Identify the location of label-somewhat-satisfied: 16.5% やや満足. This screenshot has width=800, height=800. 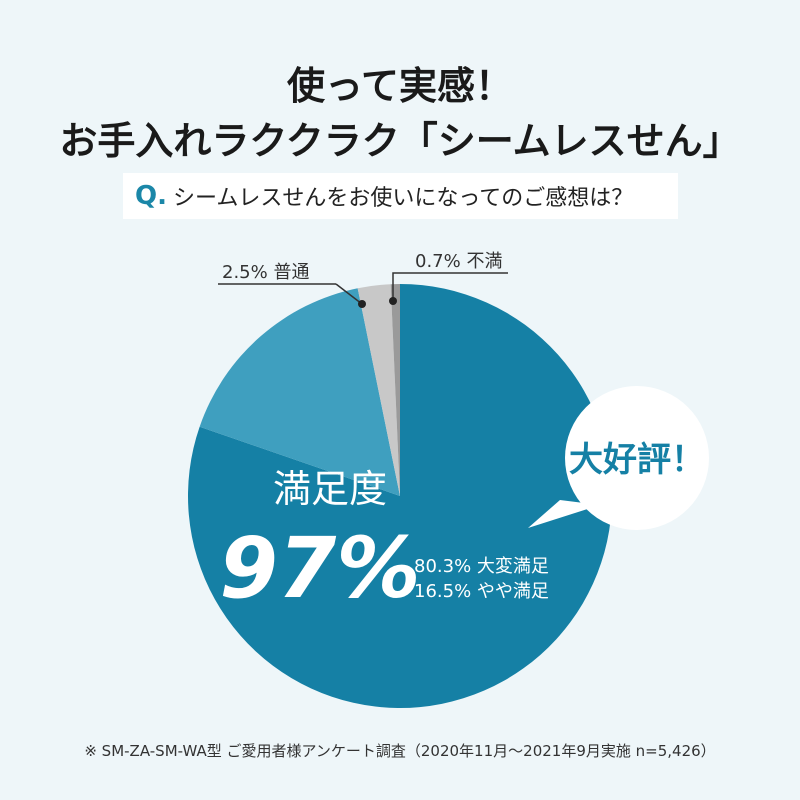
(481, 591).